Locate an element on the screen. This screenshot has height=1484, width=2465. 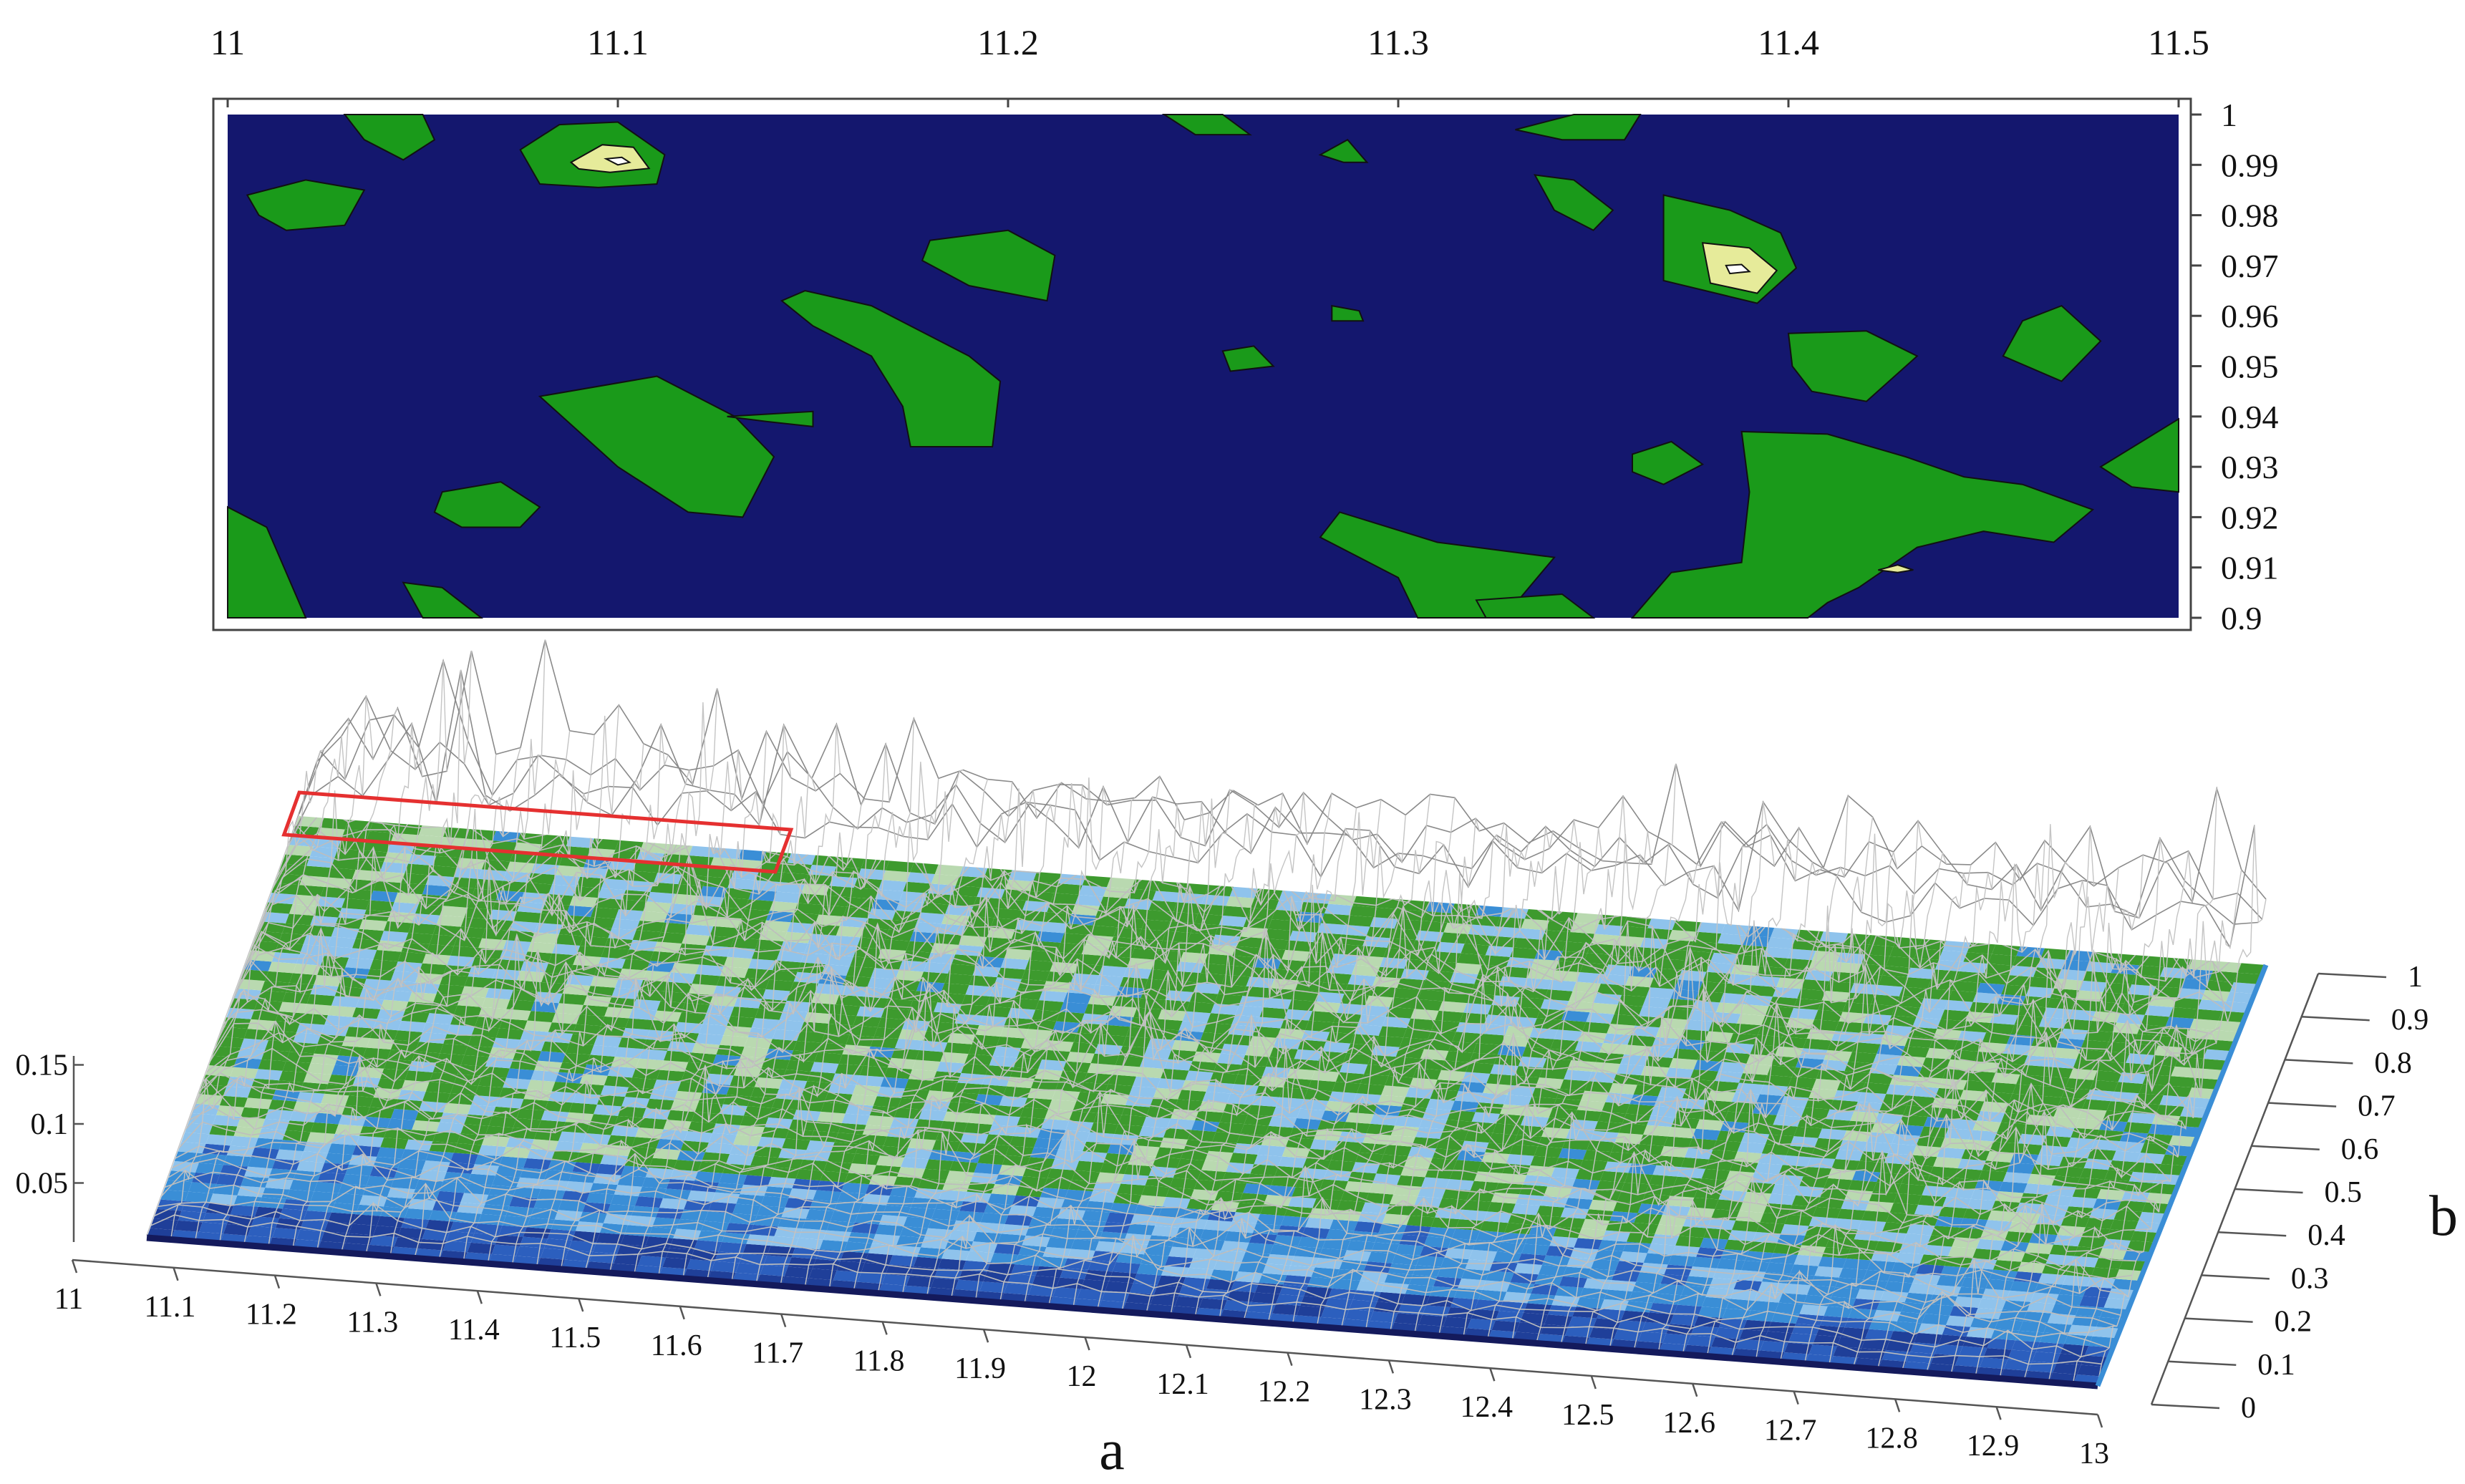
surface-x-tick-label: 11.9 is located at coordinates (980, 1368).